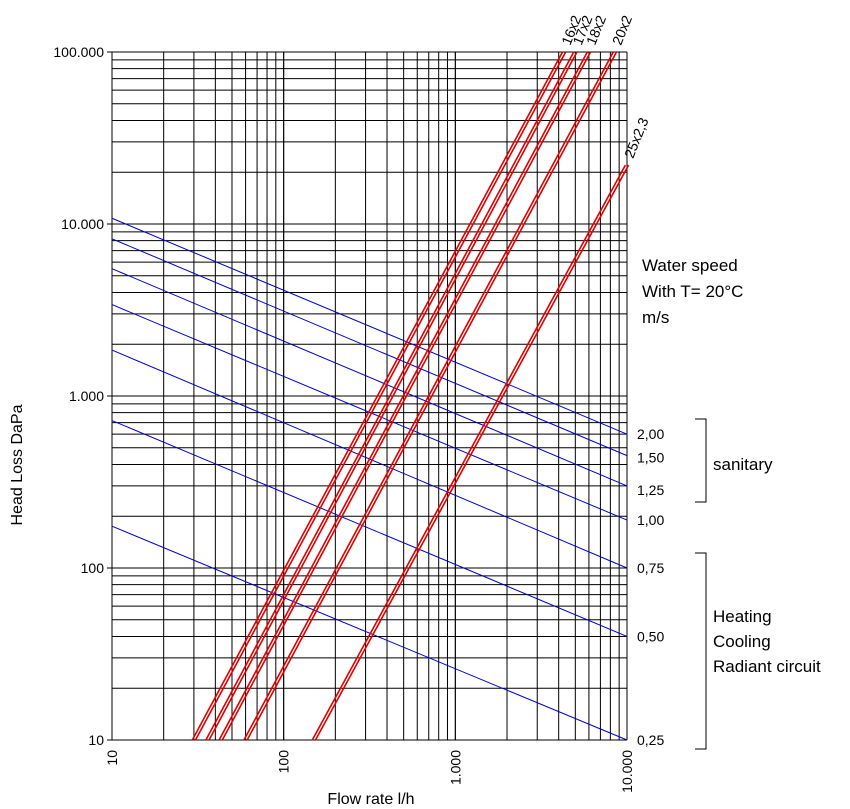 The image size is (850, 809). What do you see at coordinates (743, 464) in the screenshot?
I see `sanitary-label: sanitary` at bounding box center [743, 464].